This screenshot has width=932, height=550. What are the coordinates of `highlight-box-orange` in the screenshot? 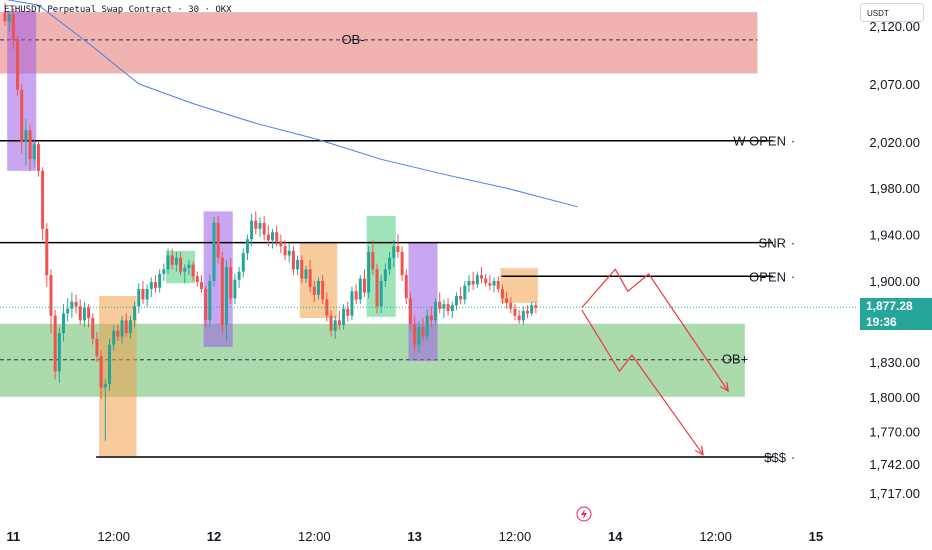 It's located at (519, 285).